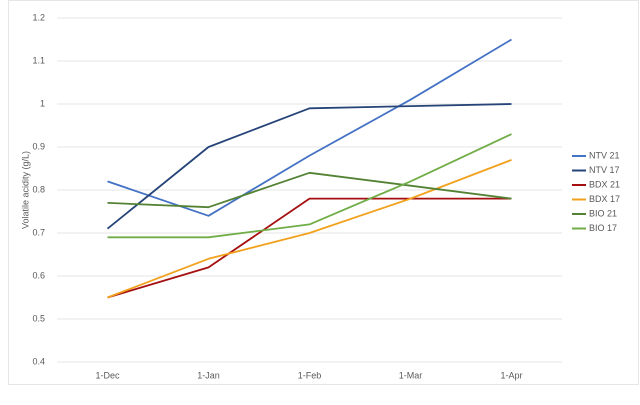 The image size is (640, 405). What do you see at coordinates (107, 375) in the screenshot?
I see `x-tick-label: 1-Dec` at bounding box center [107, 375].